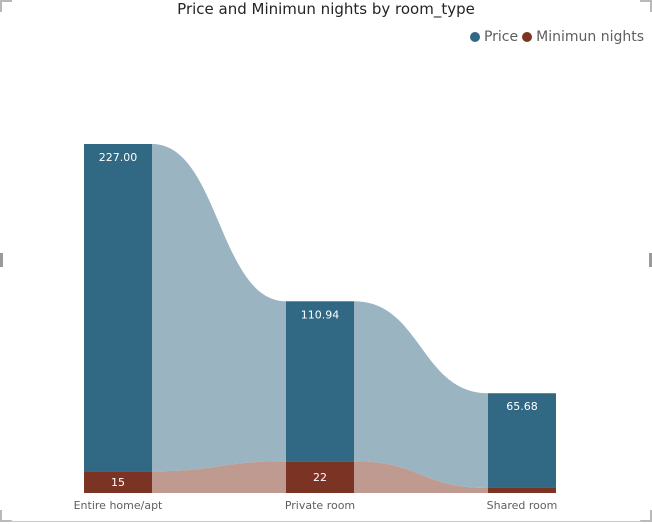 The width and height of the screenshot is (652, 524). What do you see at coordinates (320, 314) in the screenshot?
I see `price-data-label: 110.94` at bounding box center [320, 314].